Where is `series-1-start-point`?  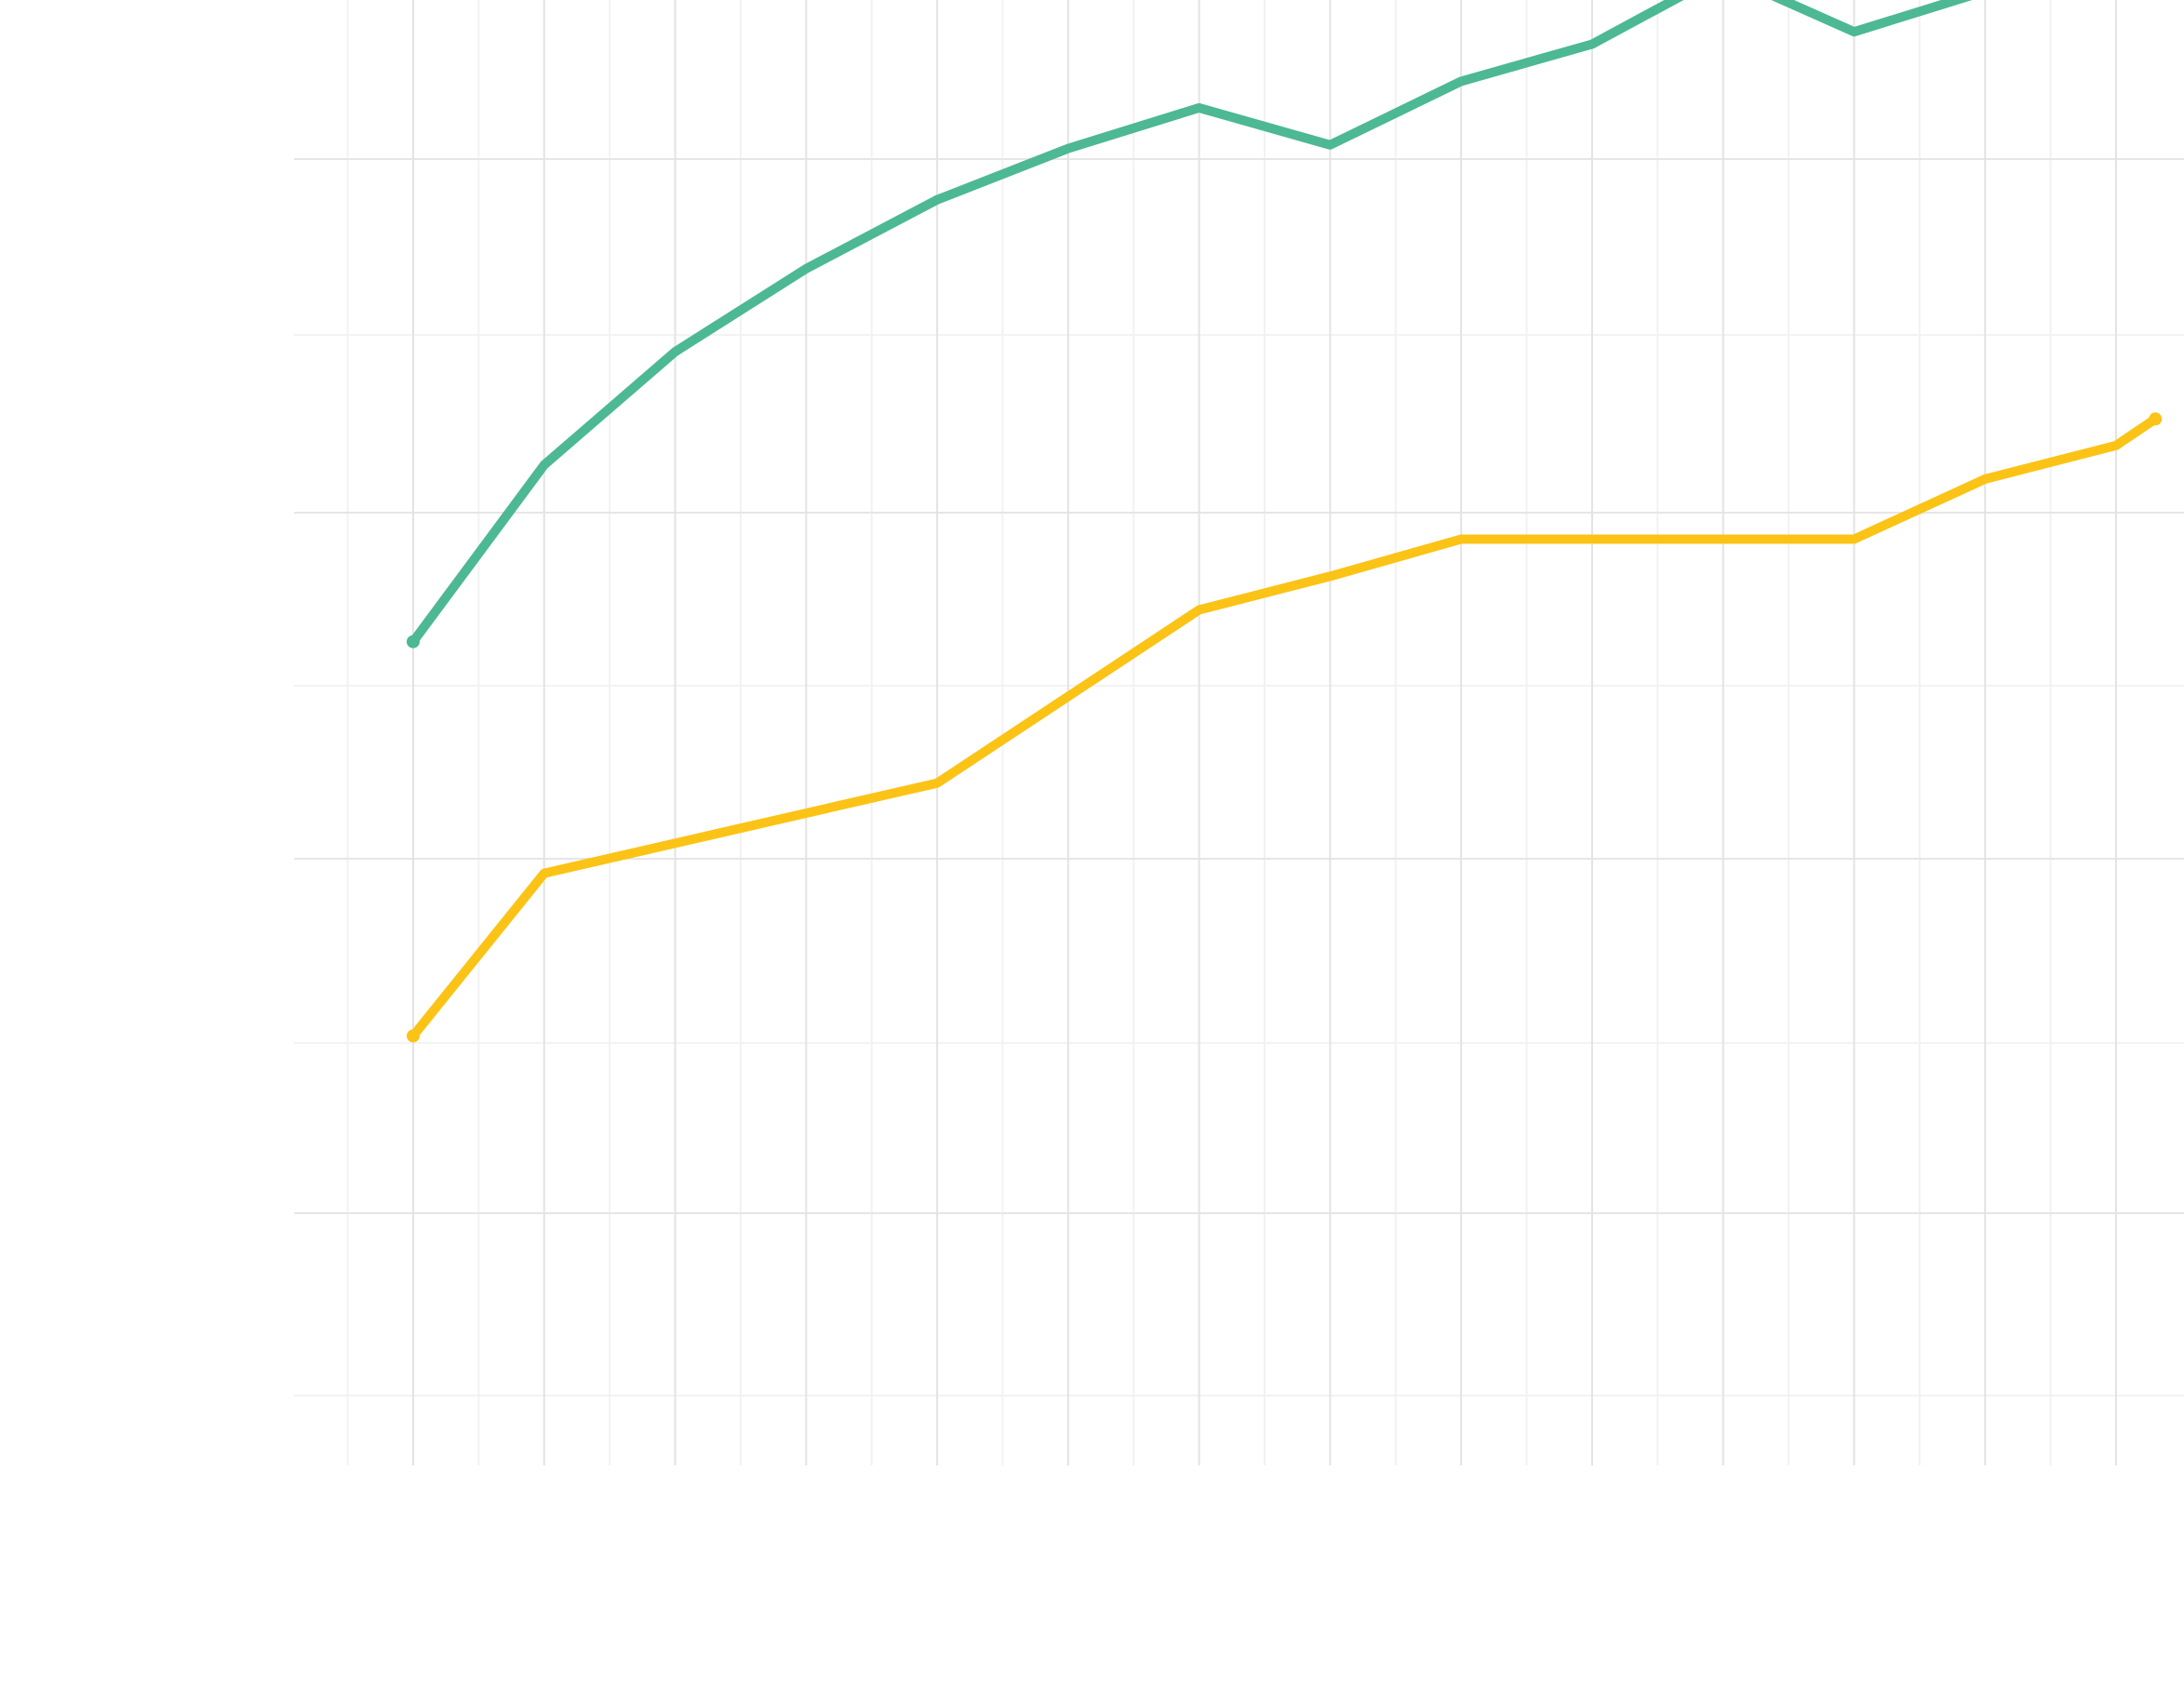 series-1-start-point is located at coordinates (413, 641).